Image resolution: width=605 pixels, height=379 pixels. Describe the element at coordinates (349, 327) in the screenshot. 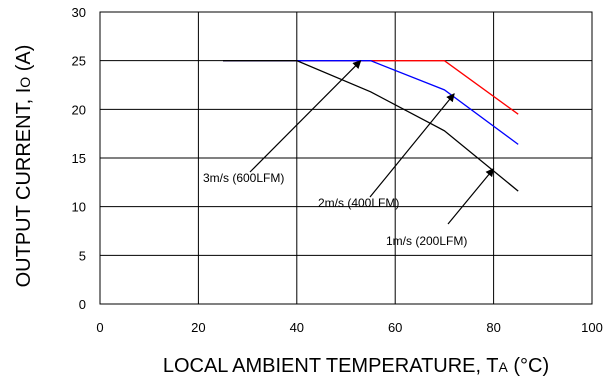

I see `x-axis-ticks: 0 20 40 60 80 100` at that location.